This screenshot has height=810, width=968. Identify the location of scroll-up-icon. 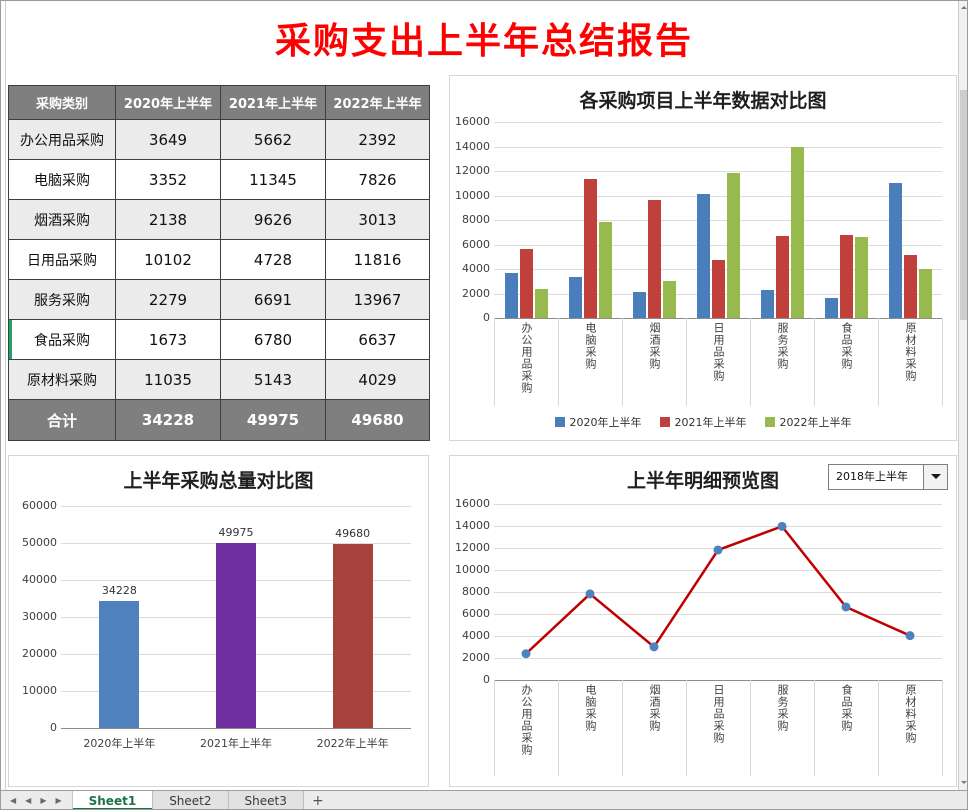
(963, 6).